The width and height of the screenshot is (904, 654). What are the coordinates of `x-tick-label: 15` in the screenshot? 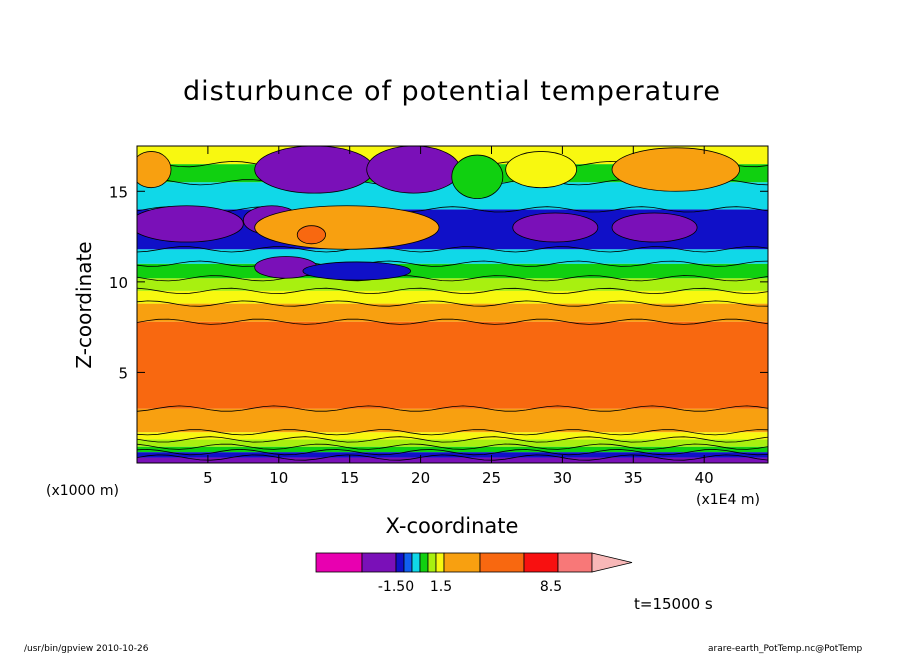 It's located at (349, 478).